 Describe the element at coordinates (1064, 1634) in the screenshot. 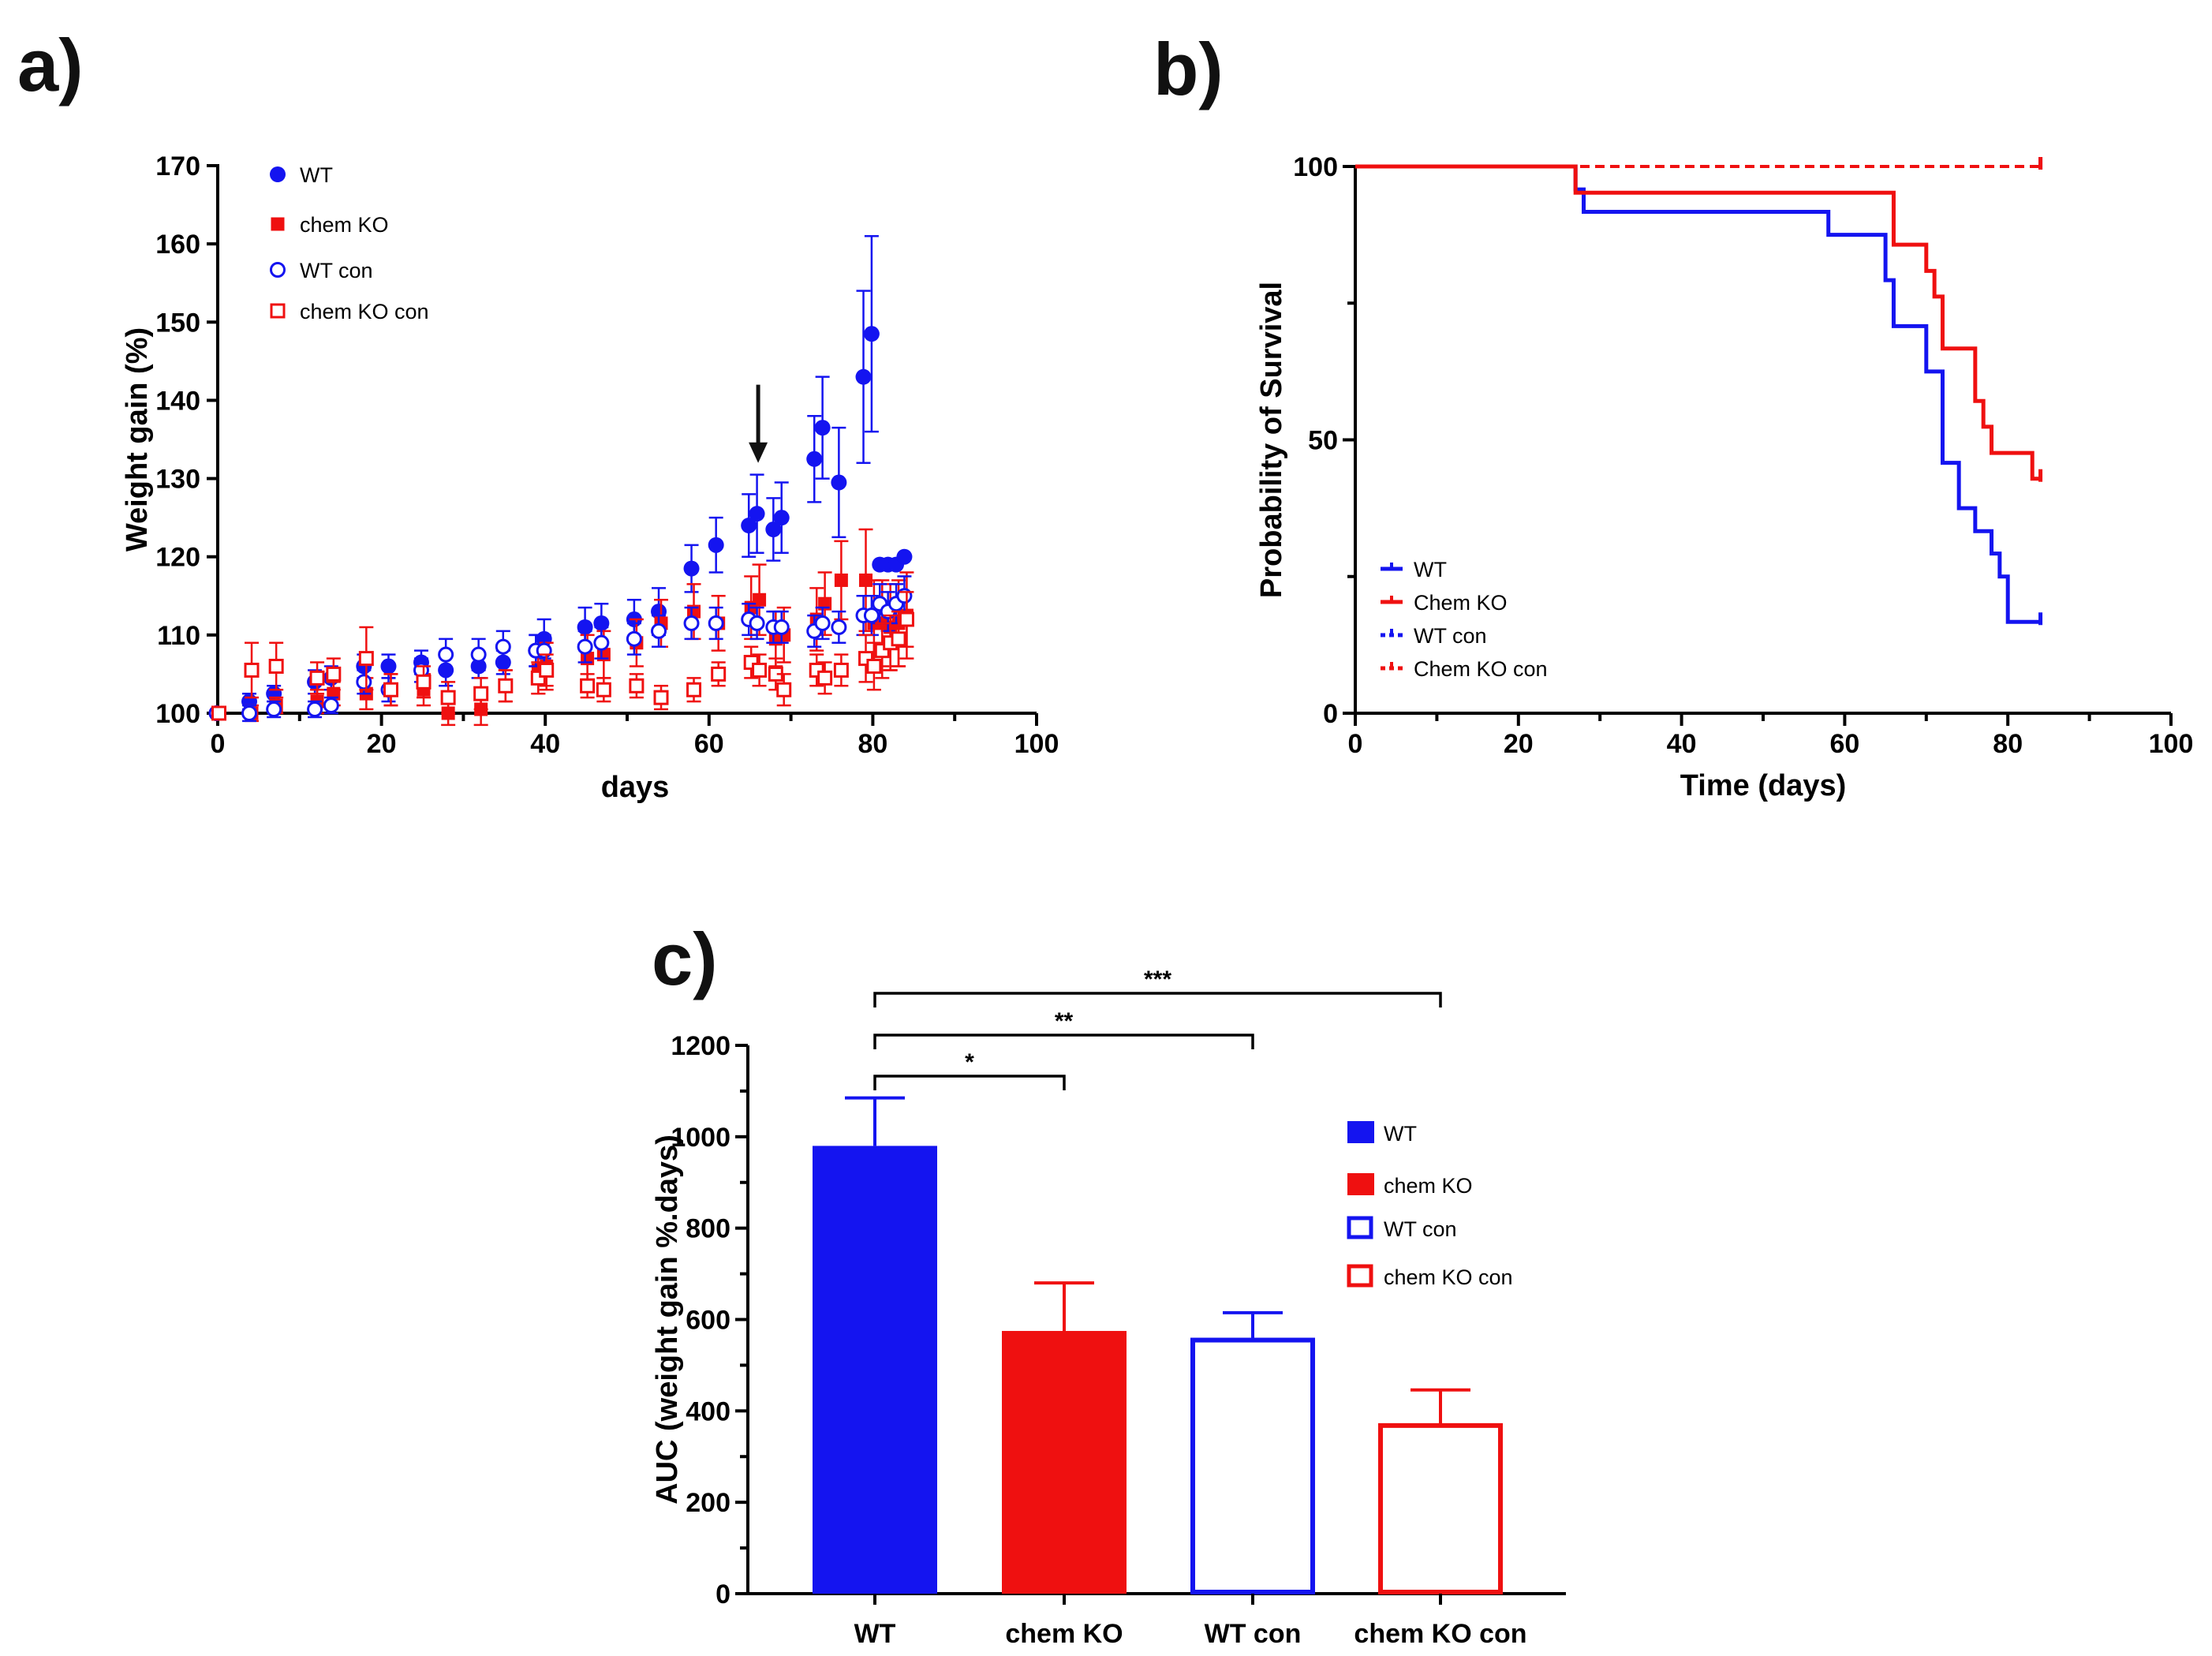

I see `x-tick-label: chem KO` at that location.